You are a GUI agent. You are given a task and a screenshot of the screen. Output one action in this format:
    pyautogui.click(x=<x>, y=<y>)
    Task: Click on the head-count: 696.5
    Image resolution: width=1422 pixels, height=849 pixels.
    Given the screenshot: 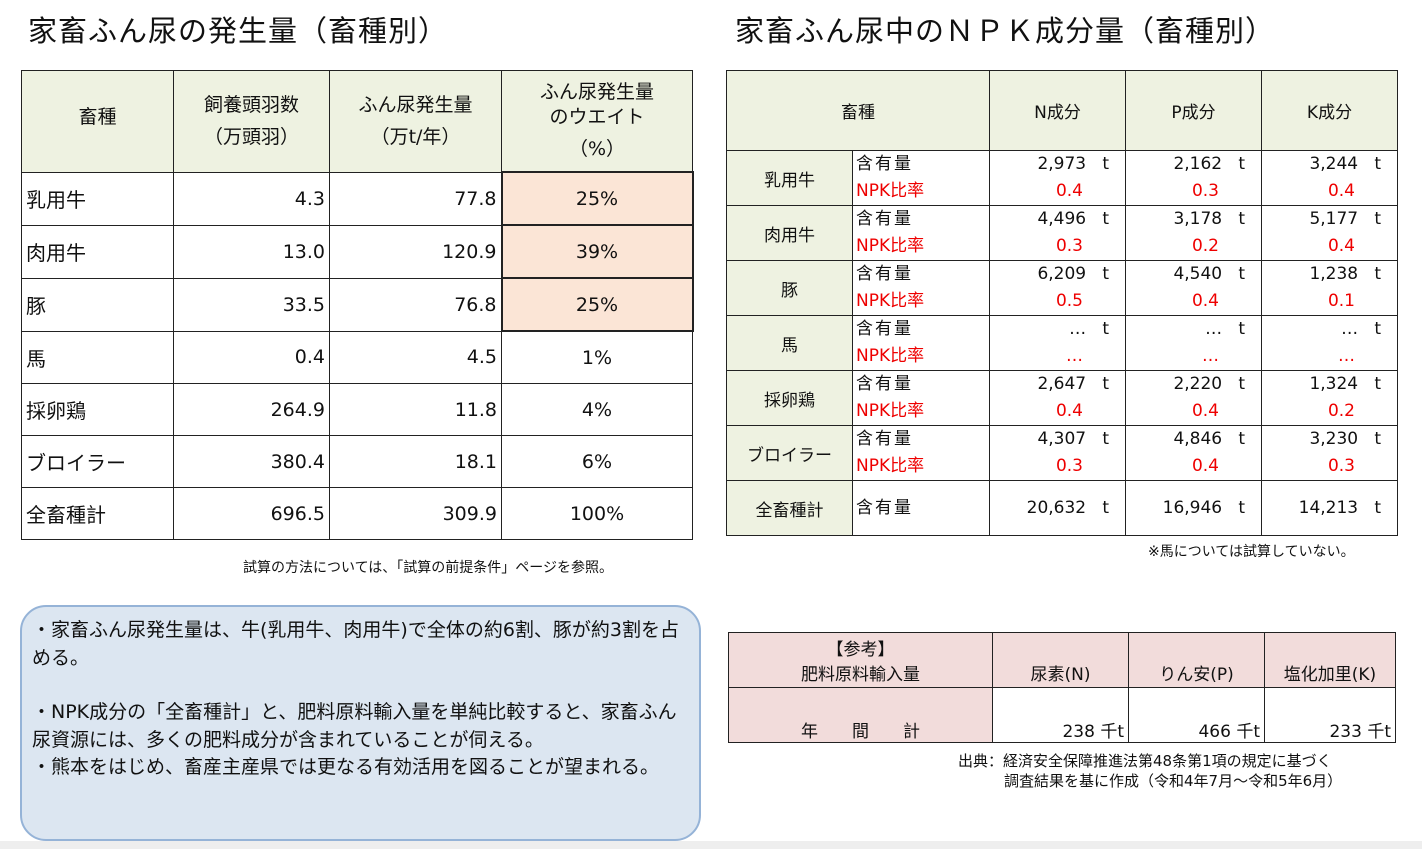 What is the action you would take?
    pyautogui.click(x=251, y=513)
    